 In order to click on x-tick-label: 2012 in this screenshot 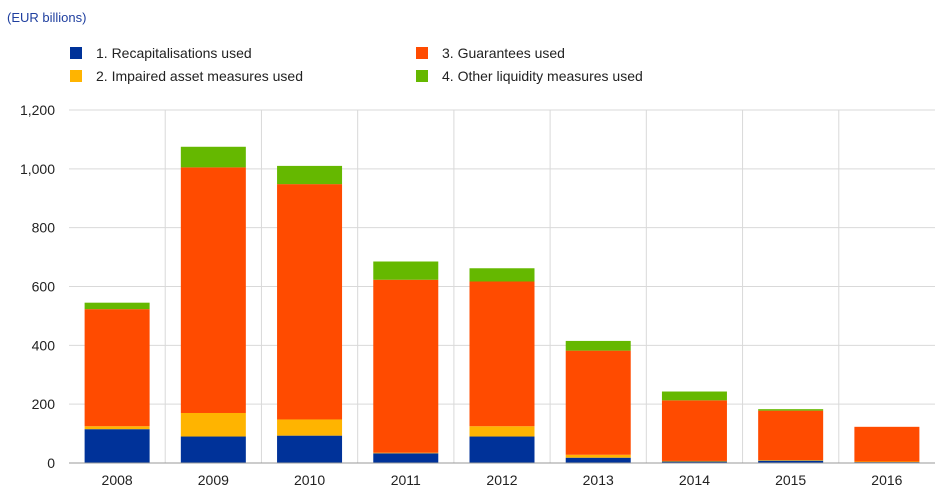, I will do `click(501, 480)`.